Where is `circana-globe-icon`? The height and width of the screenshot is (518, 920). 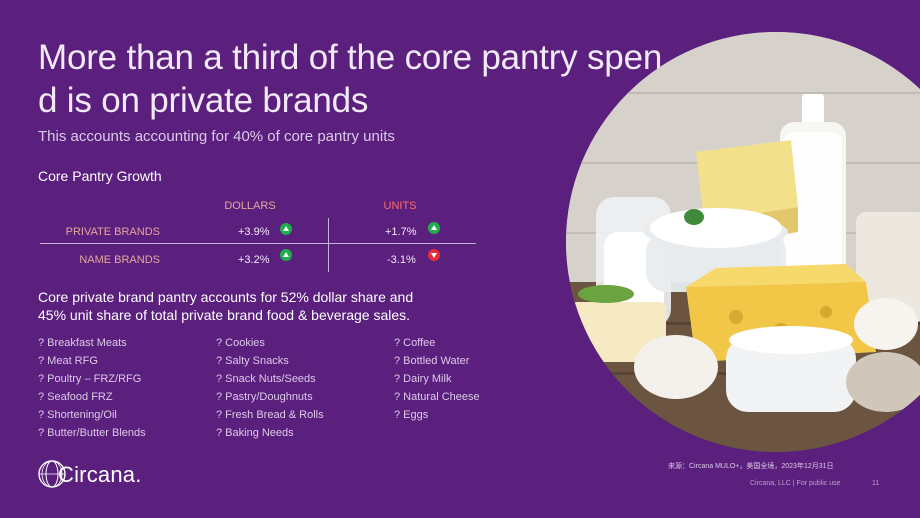 circana-globe-icon is located at coordinates (52, 474).